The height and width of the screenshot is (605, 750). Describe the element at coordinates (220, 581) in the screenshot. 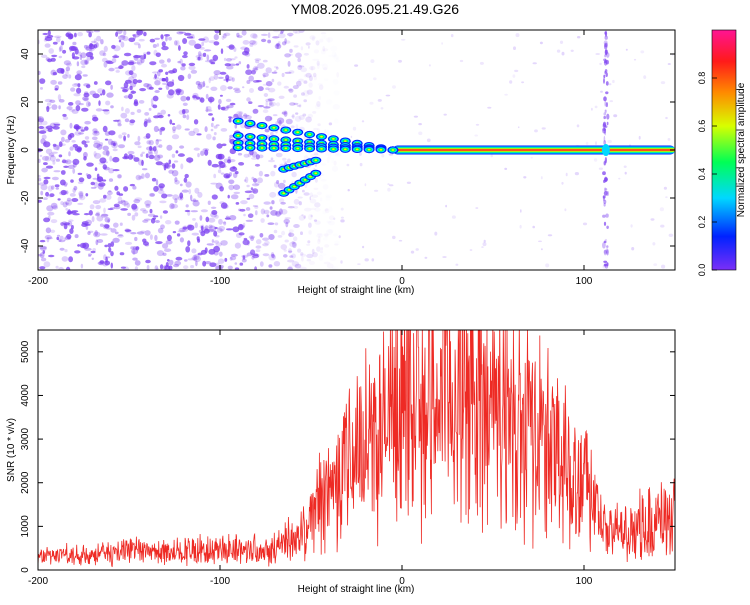

I see `snr-x-tick-label: -100` at that location.